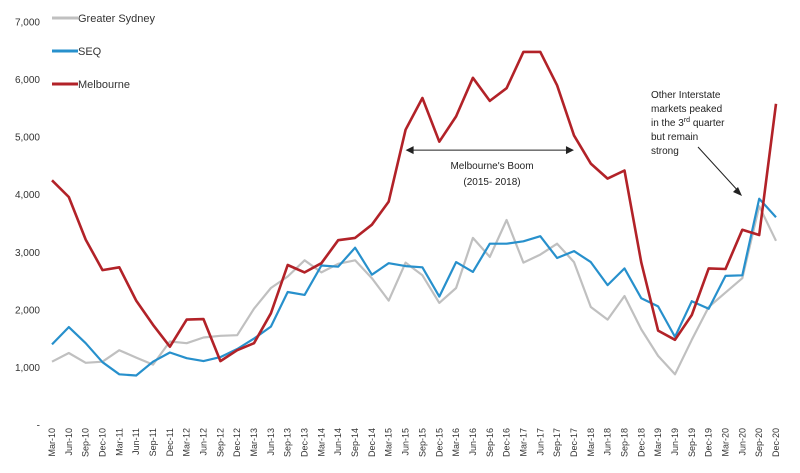 The image size is (800, 473). What do you see at coordinates (136, 441) in the screenshot?
I see `x-tick-label: Jun-11` at bounding box center [136, 441].